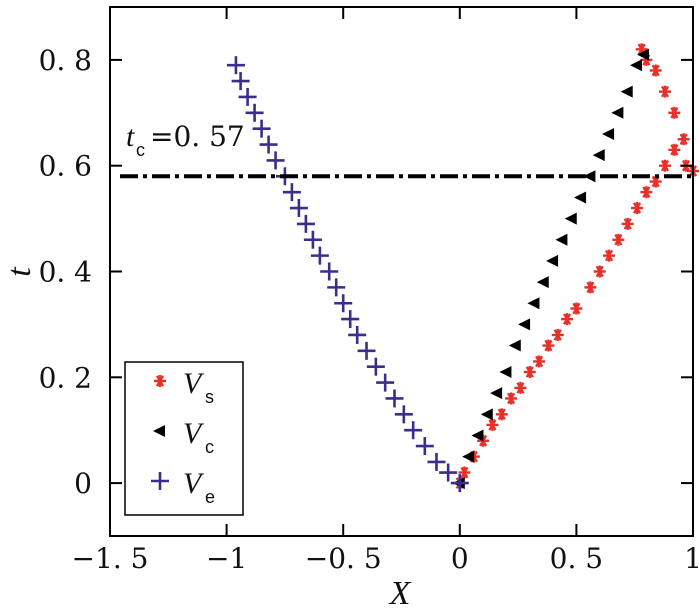 This screenshot has width=700, height=613. I want to click on y-tick-label: 0. 6, so click(65, 166).